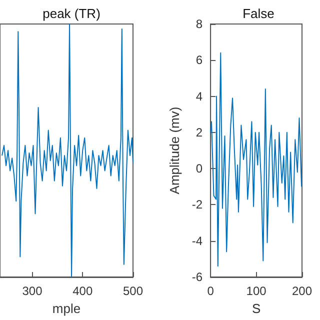 The height and width of the screenshot is (320, 320). Describe the element at coordinates (199, 60) in the screenshot. I see `y-tick-label: 6` at that location.